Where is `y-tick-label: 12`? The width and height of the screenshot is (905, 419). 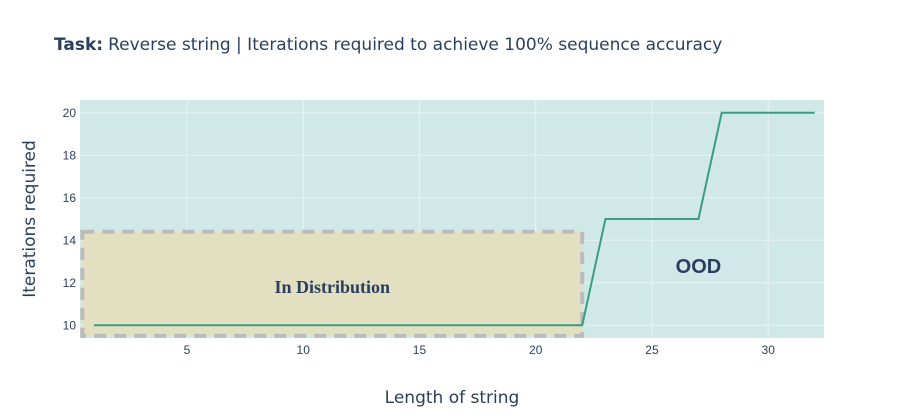
y-tick-label: 12 is located at coordinates (70, 283).